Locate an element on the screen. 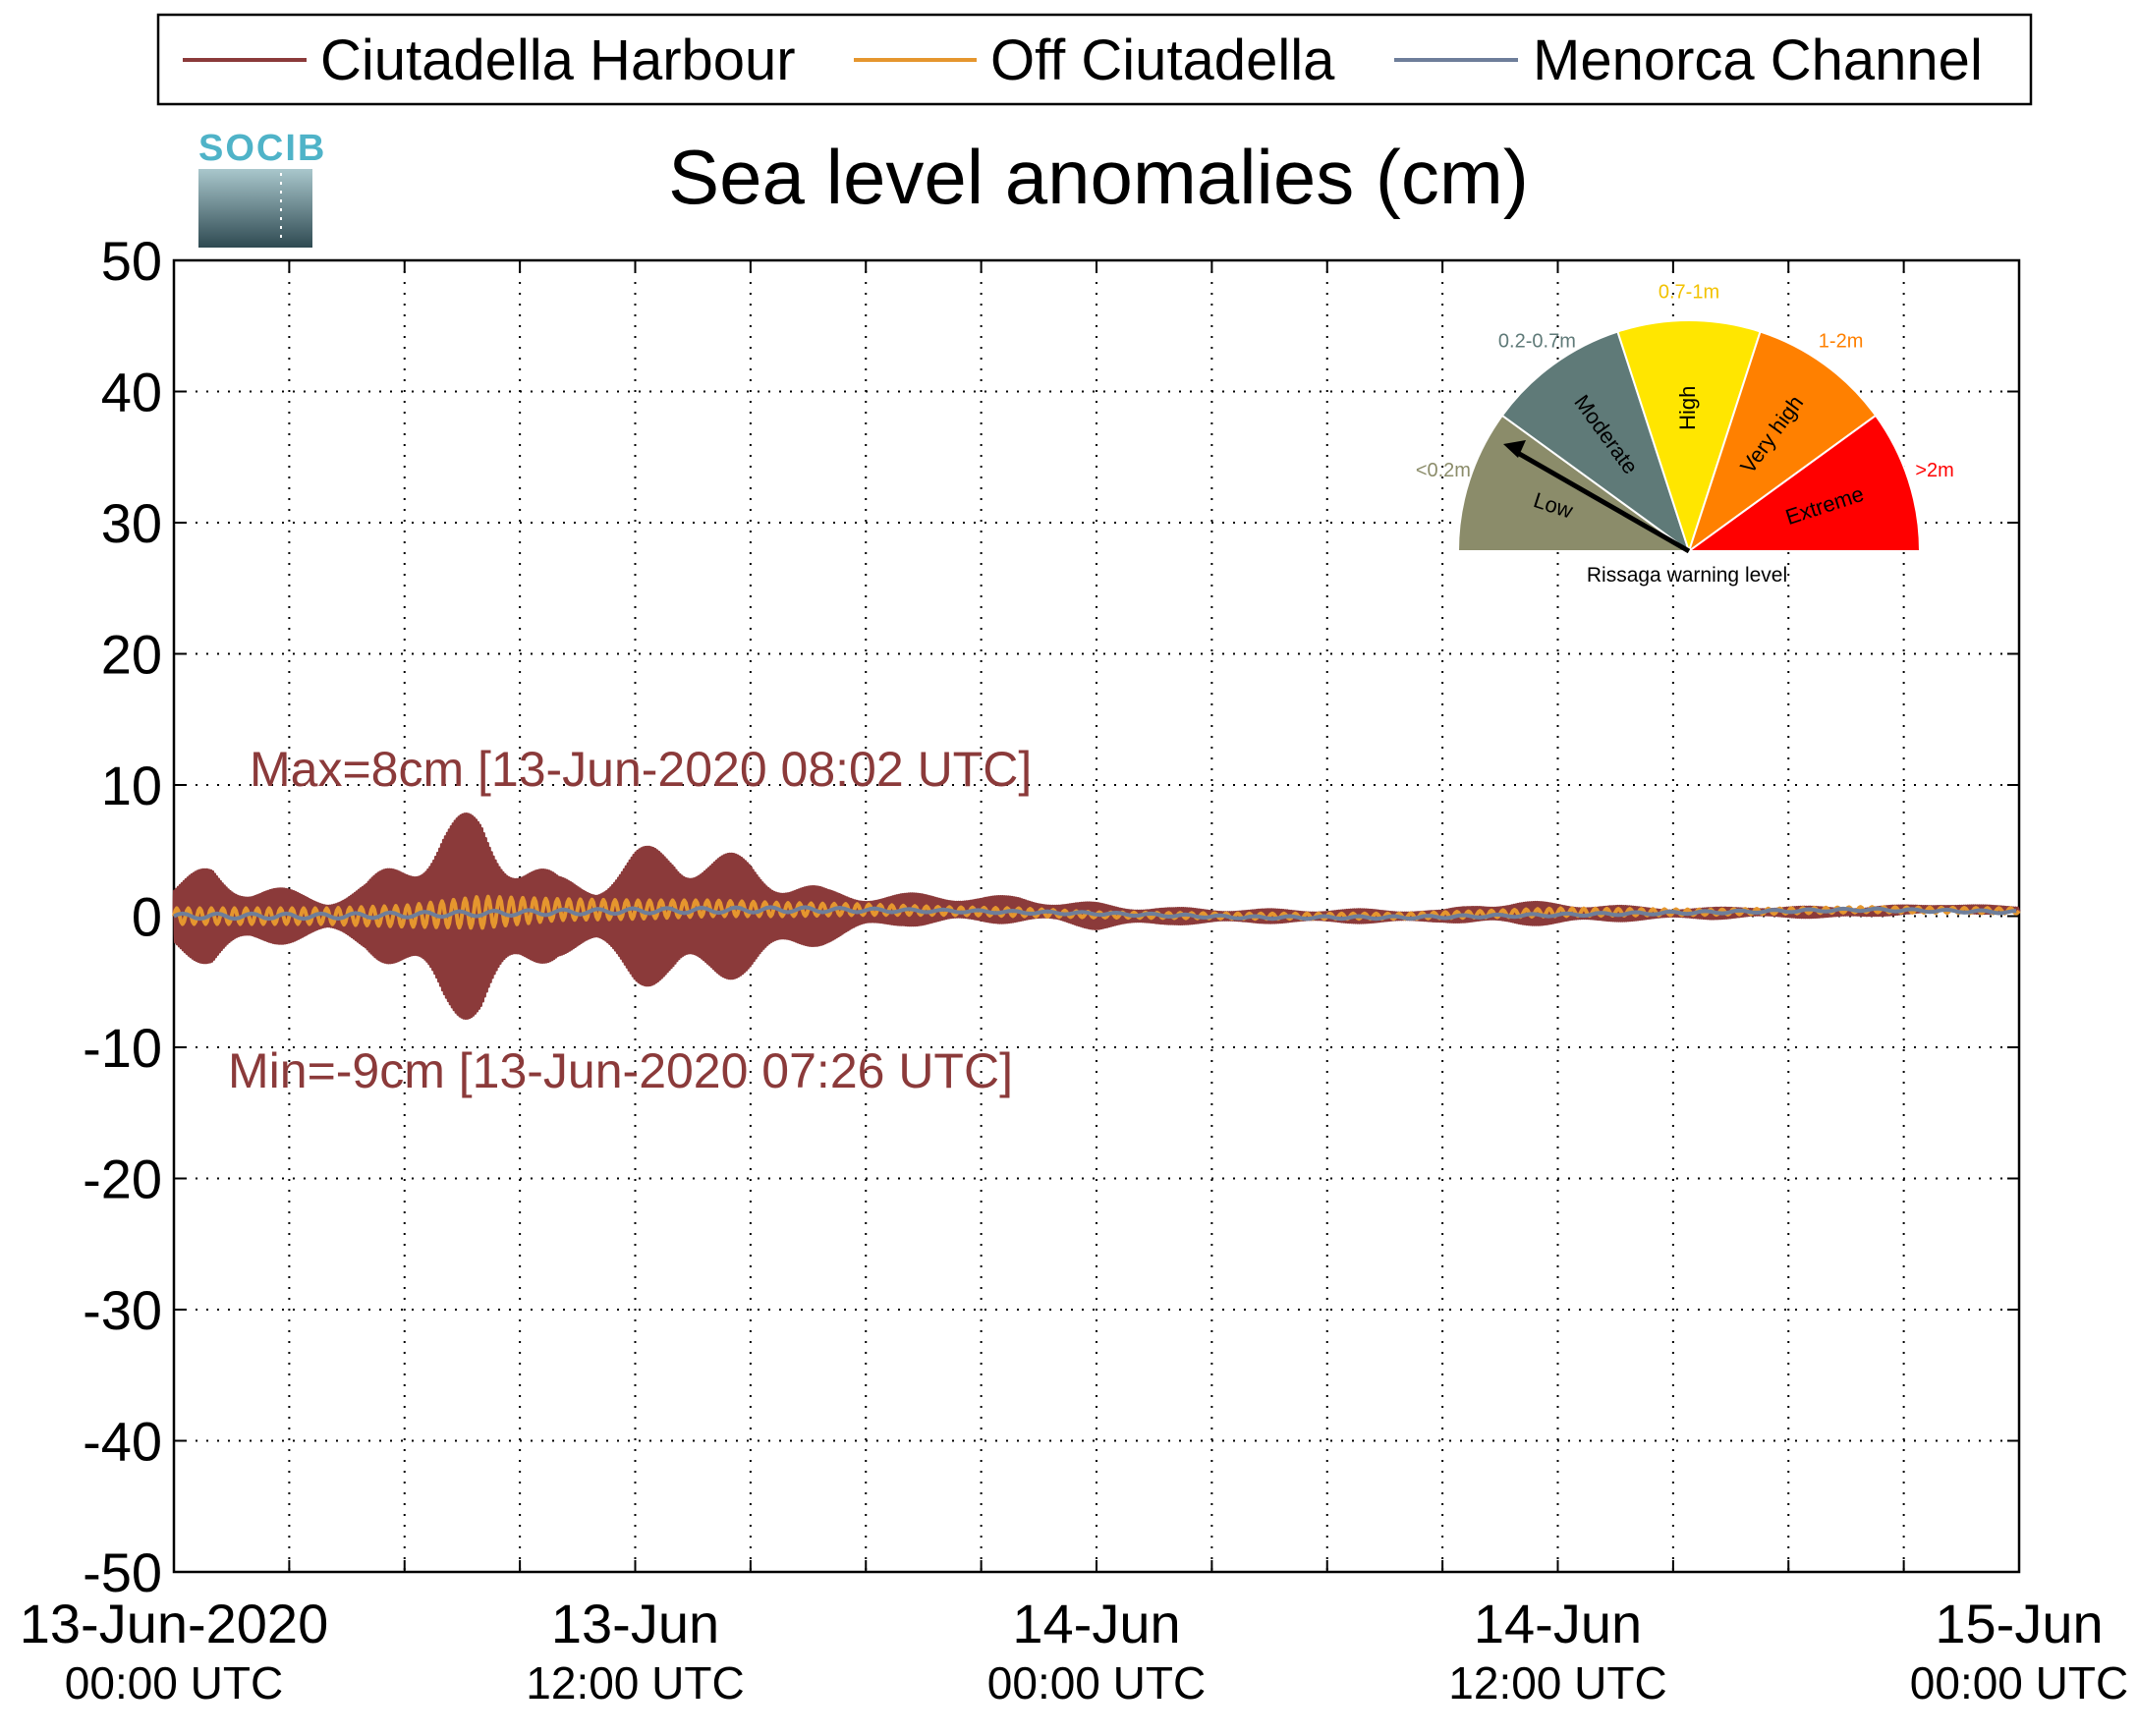  gauge-segment-very-high is located at coordinates (1782, 442).